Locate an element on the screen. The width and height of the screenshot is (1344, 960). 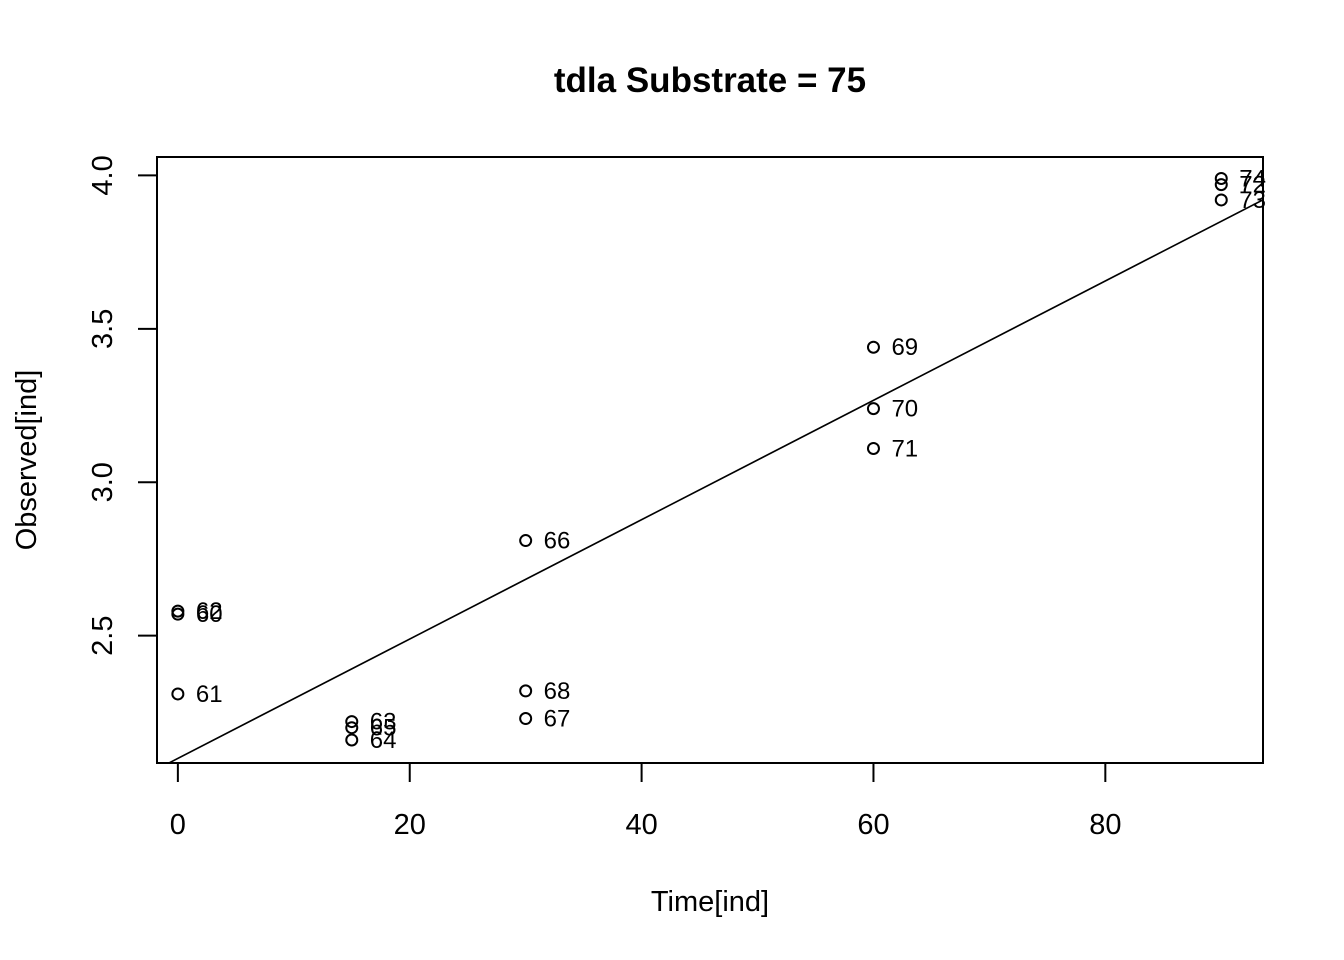
x-tick-label: 40 is located at coordinates (641, 825).